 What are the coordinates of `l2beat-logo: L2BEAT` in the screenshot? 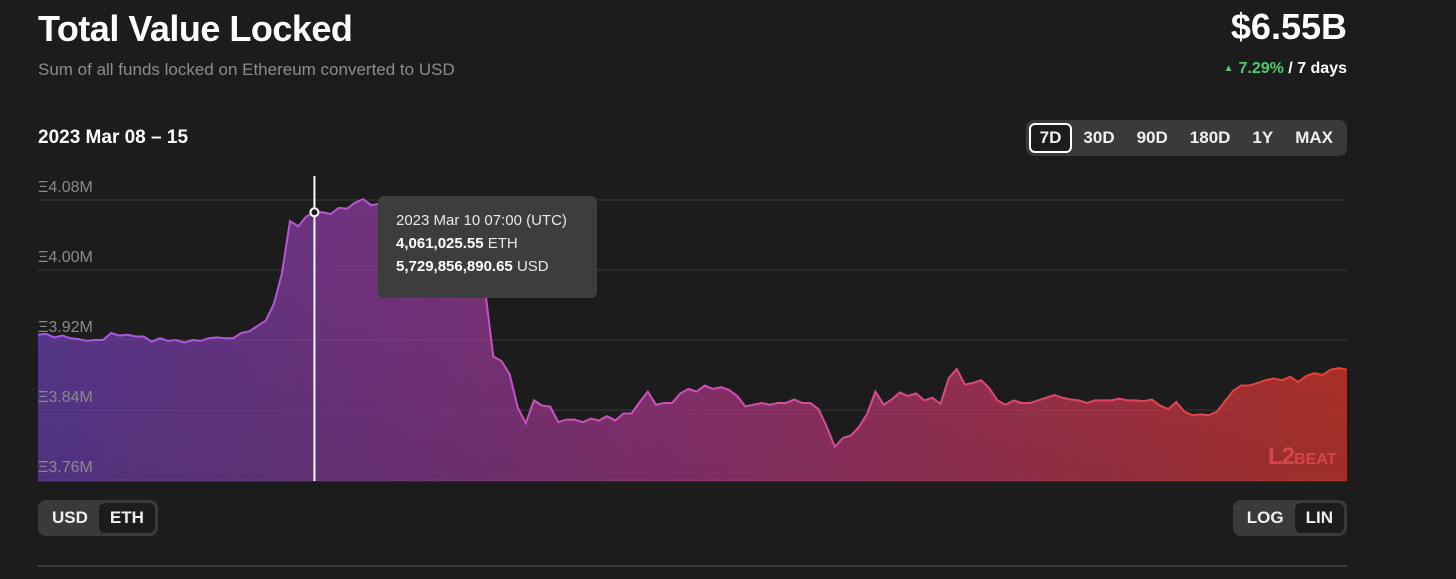 It's located at (1302, 456).